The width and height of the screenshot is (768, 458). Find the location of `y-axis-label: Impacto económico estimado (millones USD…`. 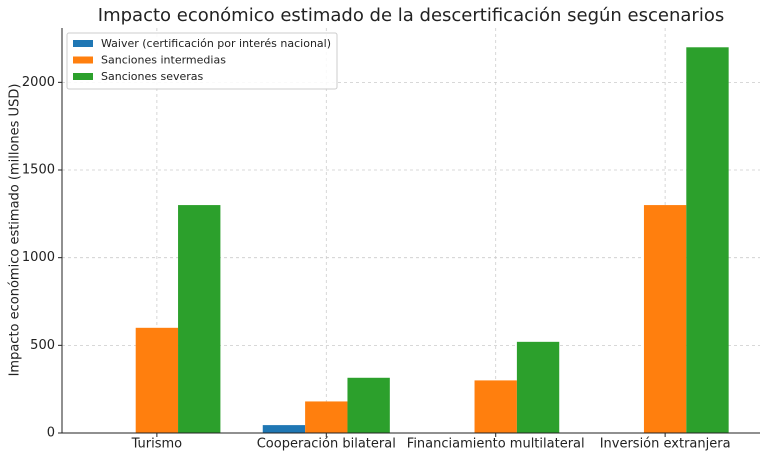

y-axis-label: Impacto económico estimado (millones USD… is located at coordinates (15, 230).